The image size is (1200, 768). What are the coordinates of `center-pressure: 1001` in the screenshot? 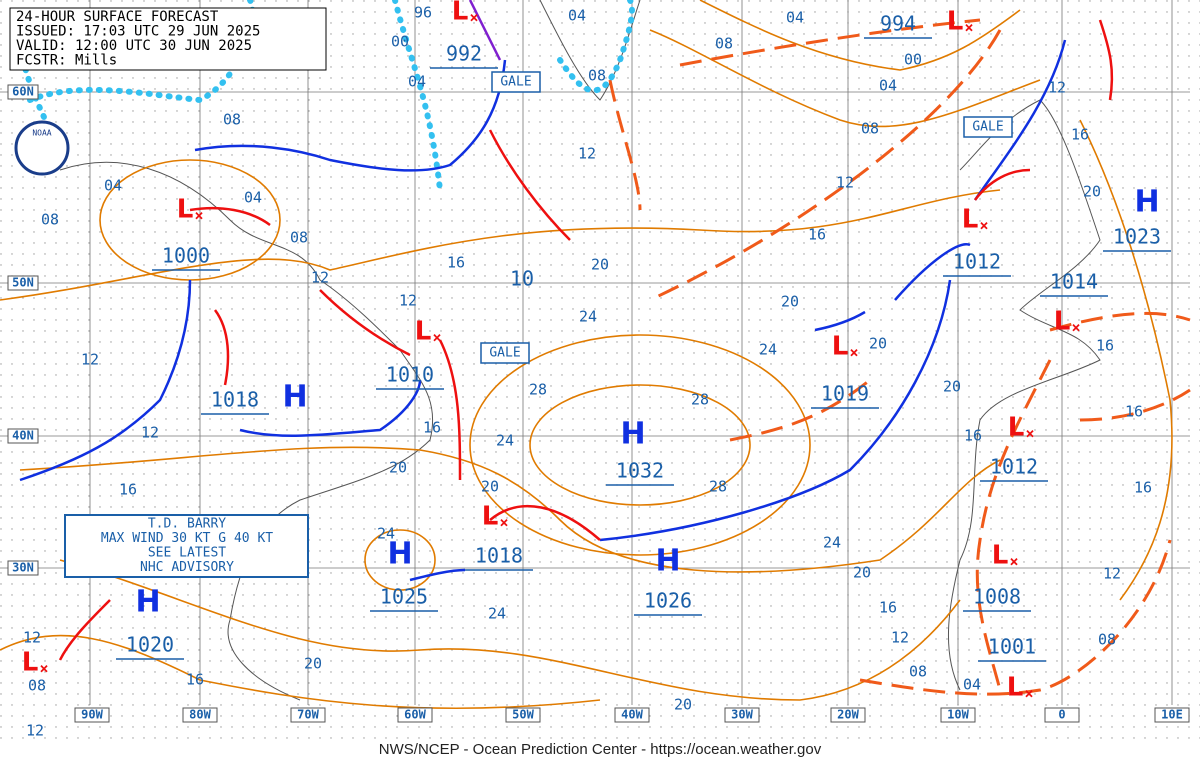 It's located at (1012, 647).